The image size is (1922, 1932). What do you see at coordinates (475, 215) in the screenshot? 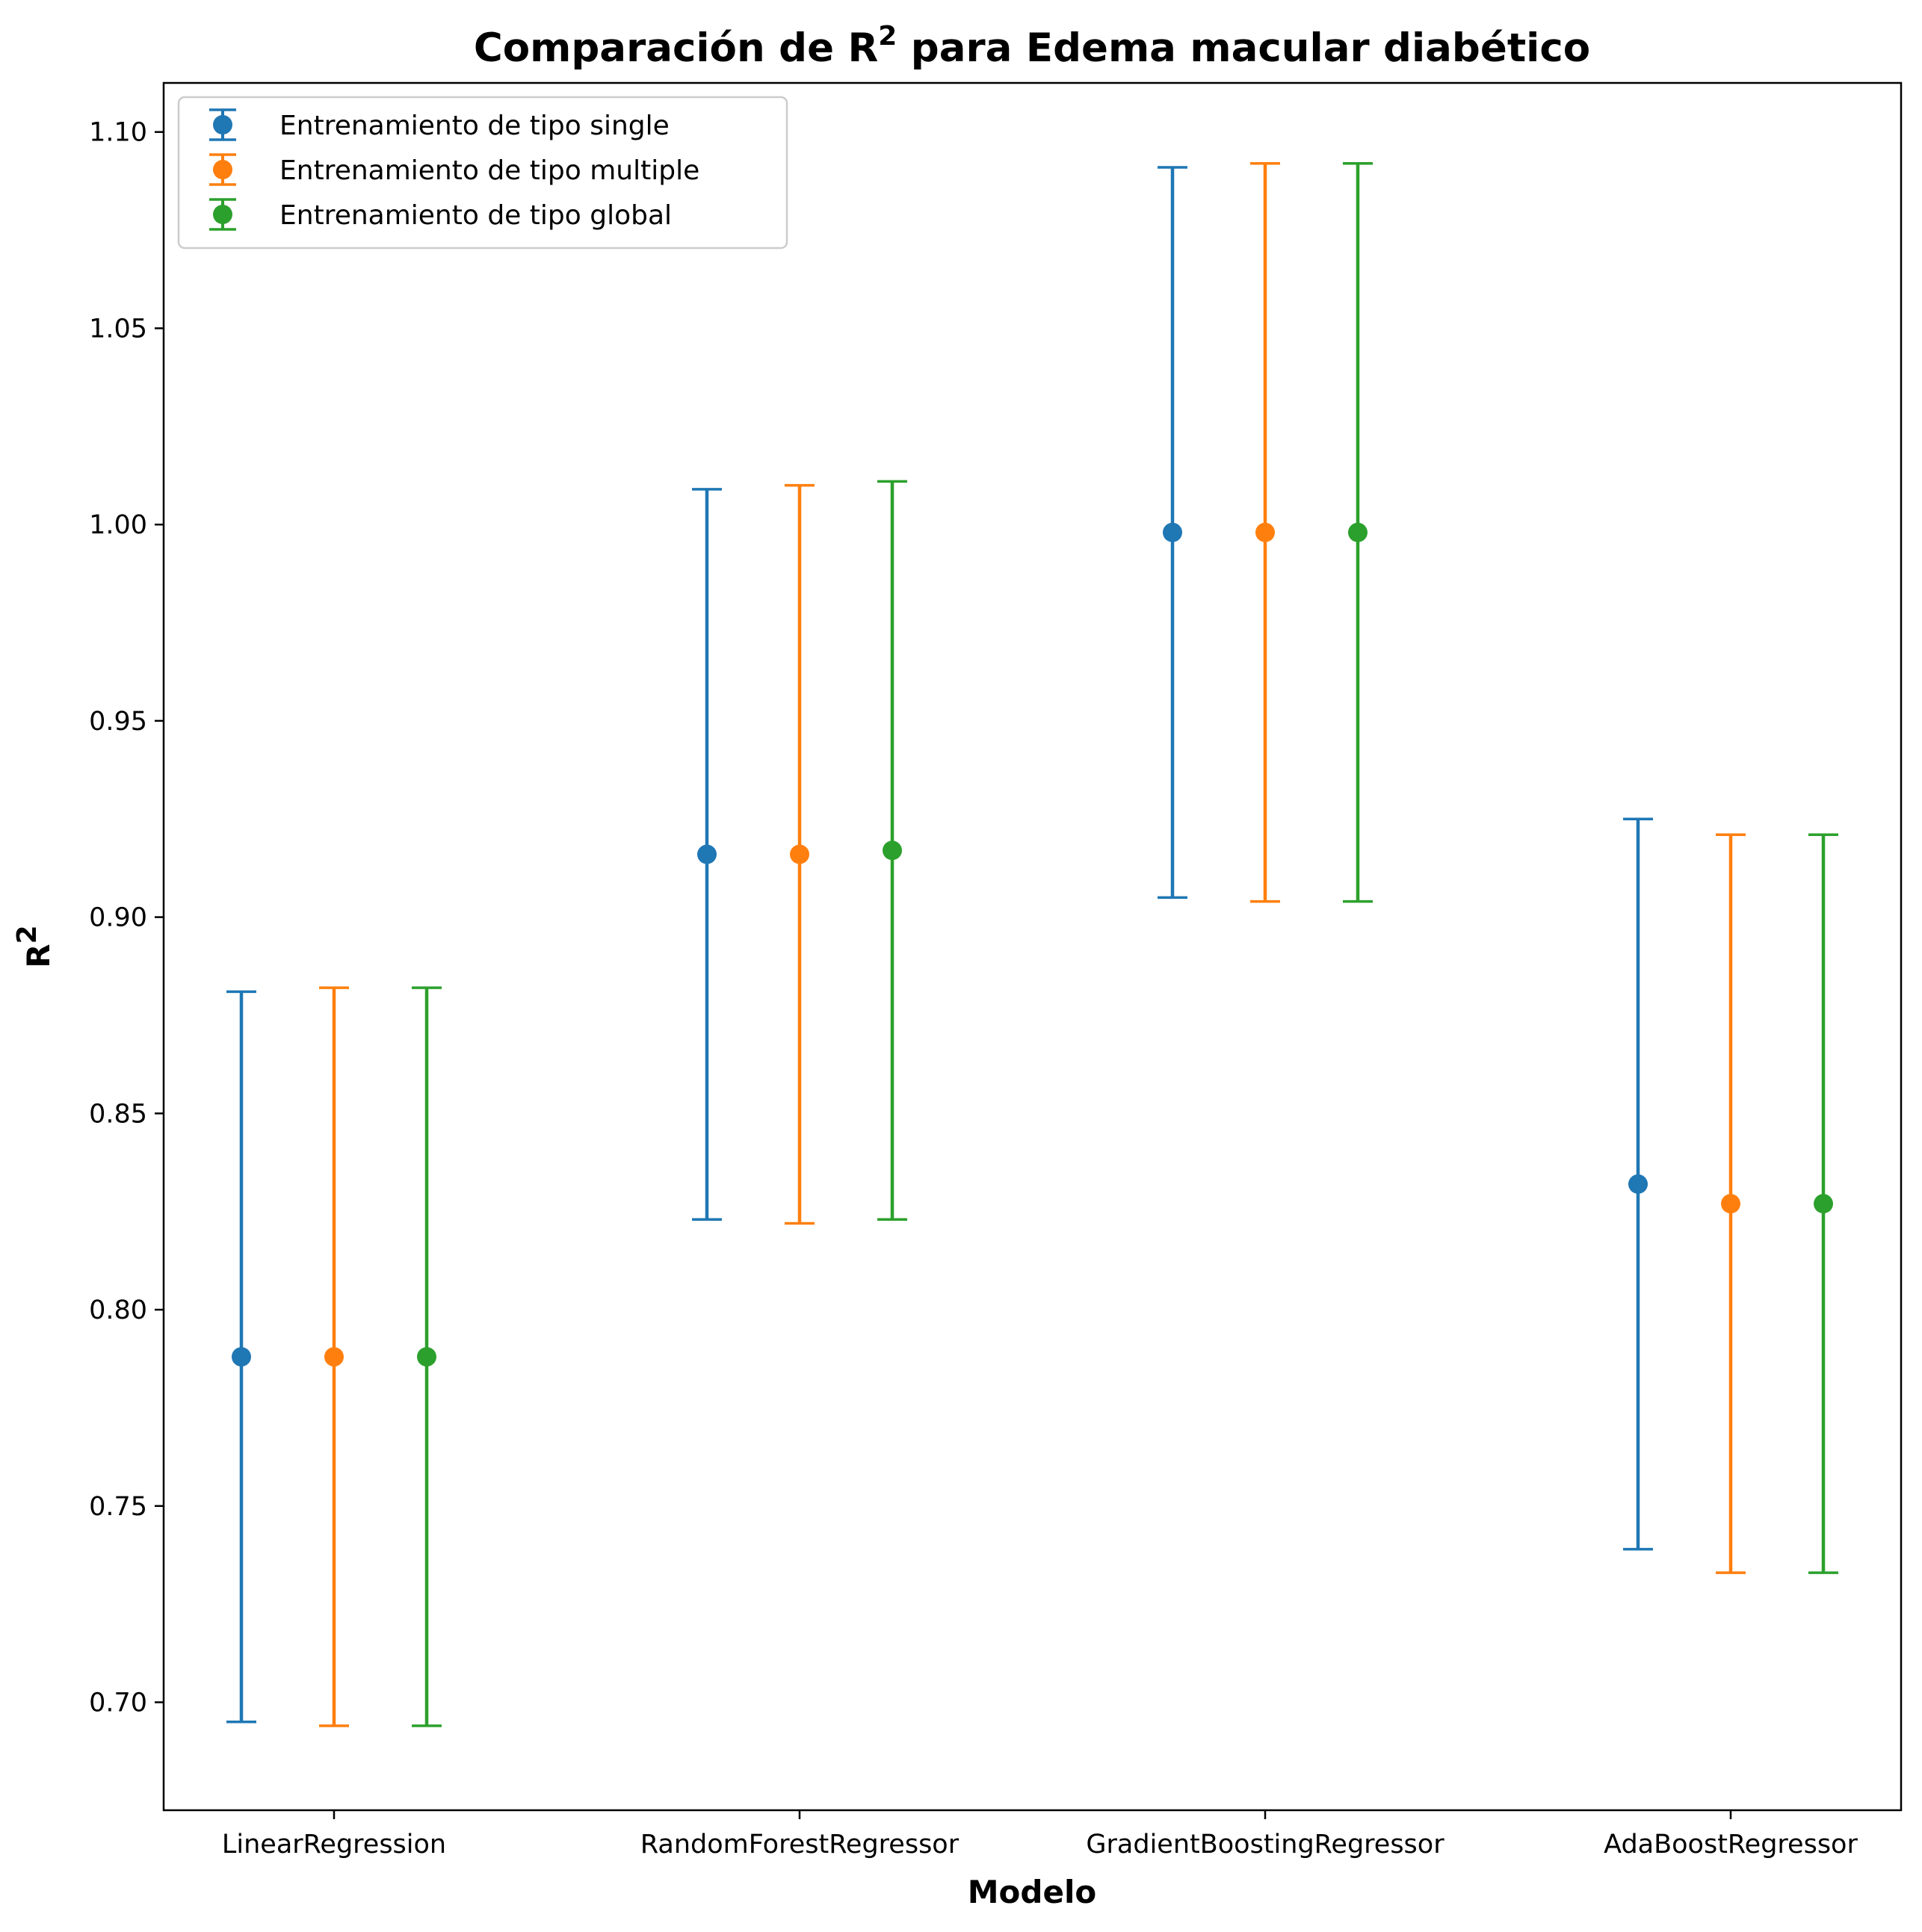
I see `legend-label: Entrenamiento de tipo global` at bounding box center [475, 215].